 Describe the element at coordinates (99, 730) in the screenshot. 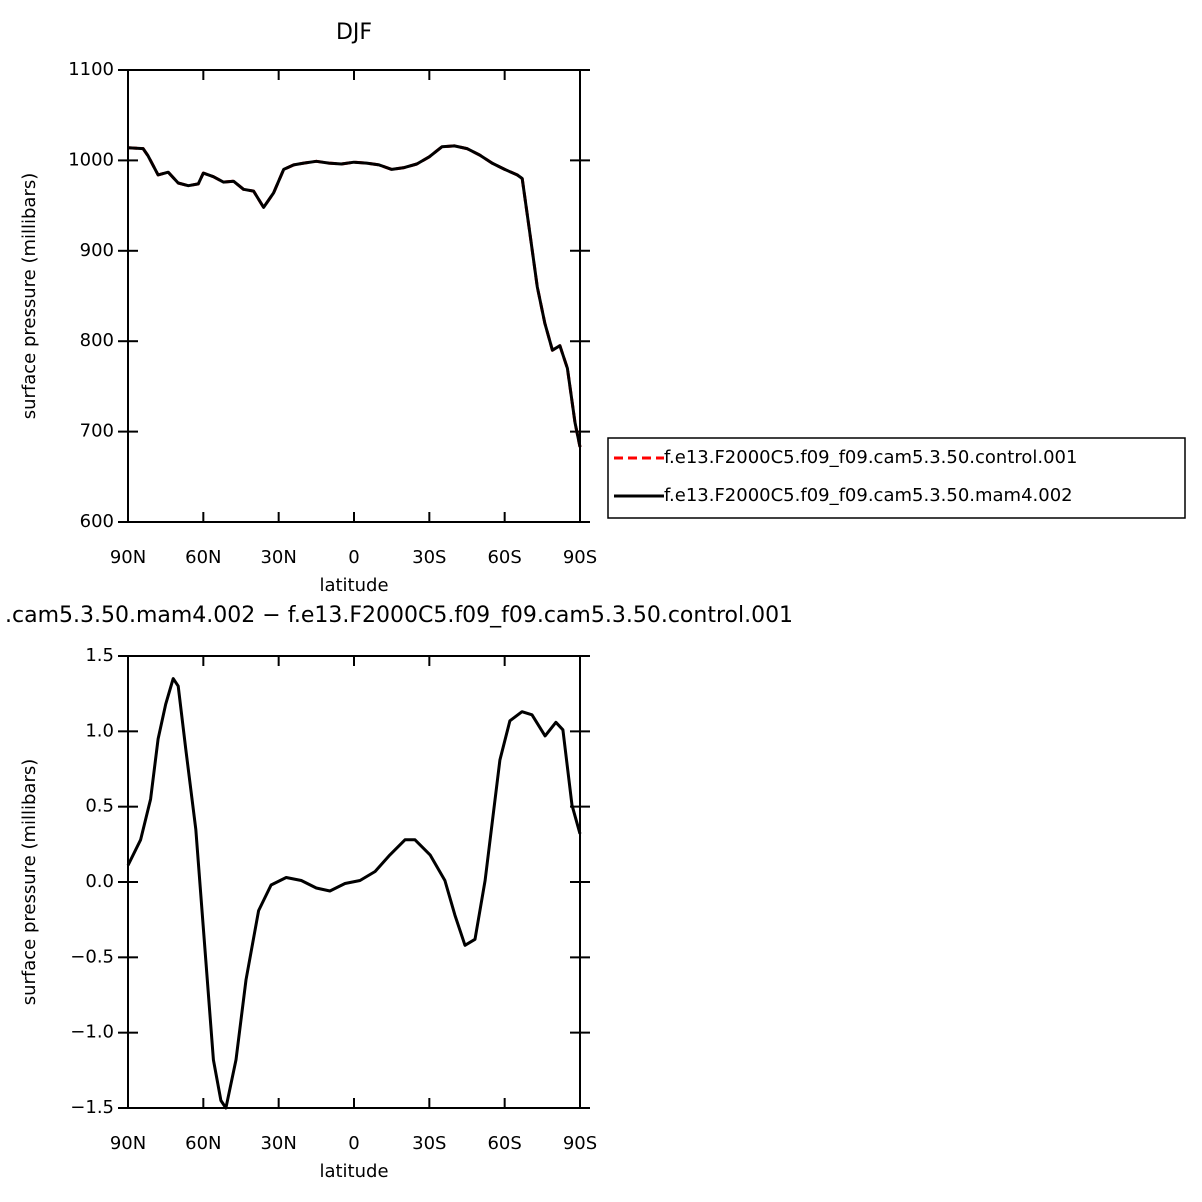

I see `y-tick-label: 1.0` at that location.